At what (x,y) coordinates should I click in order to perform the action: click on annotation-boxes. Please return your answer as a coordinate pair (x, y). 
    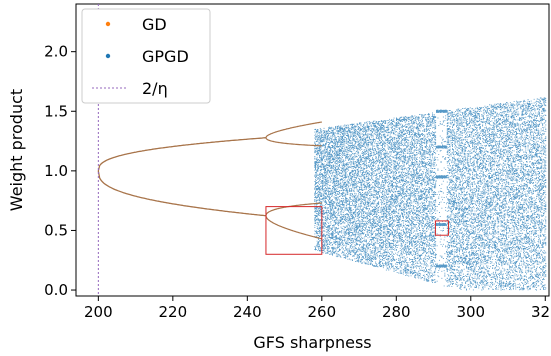
    Looking at the image, I should click on (357, 230).